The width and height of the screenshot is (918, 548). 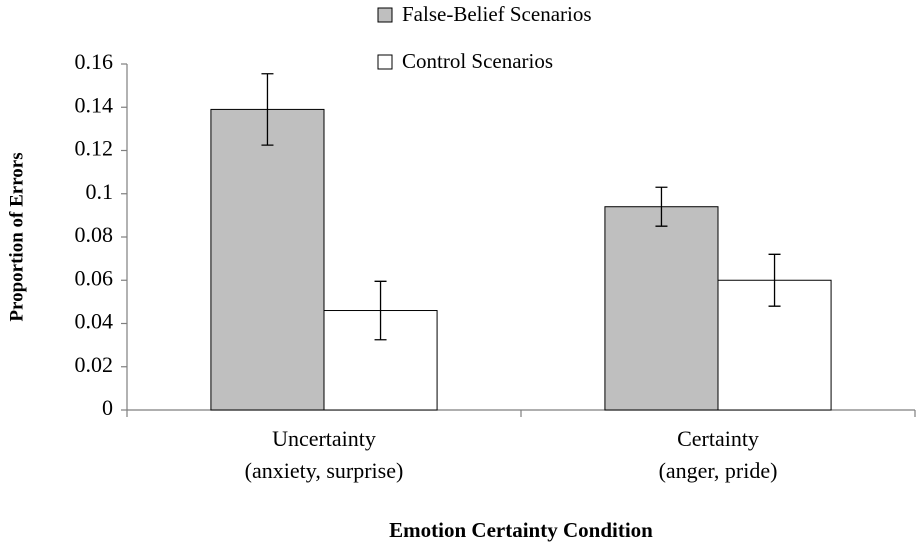 What do you see at coordinates (497, 14) in the screenshot?
I see `legend-label: False-Belief Scenarios` at bounding box center [497, 14].